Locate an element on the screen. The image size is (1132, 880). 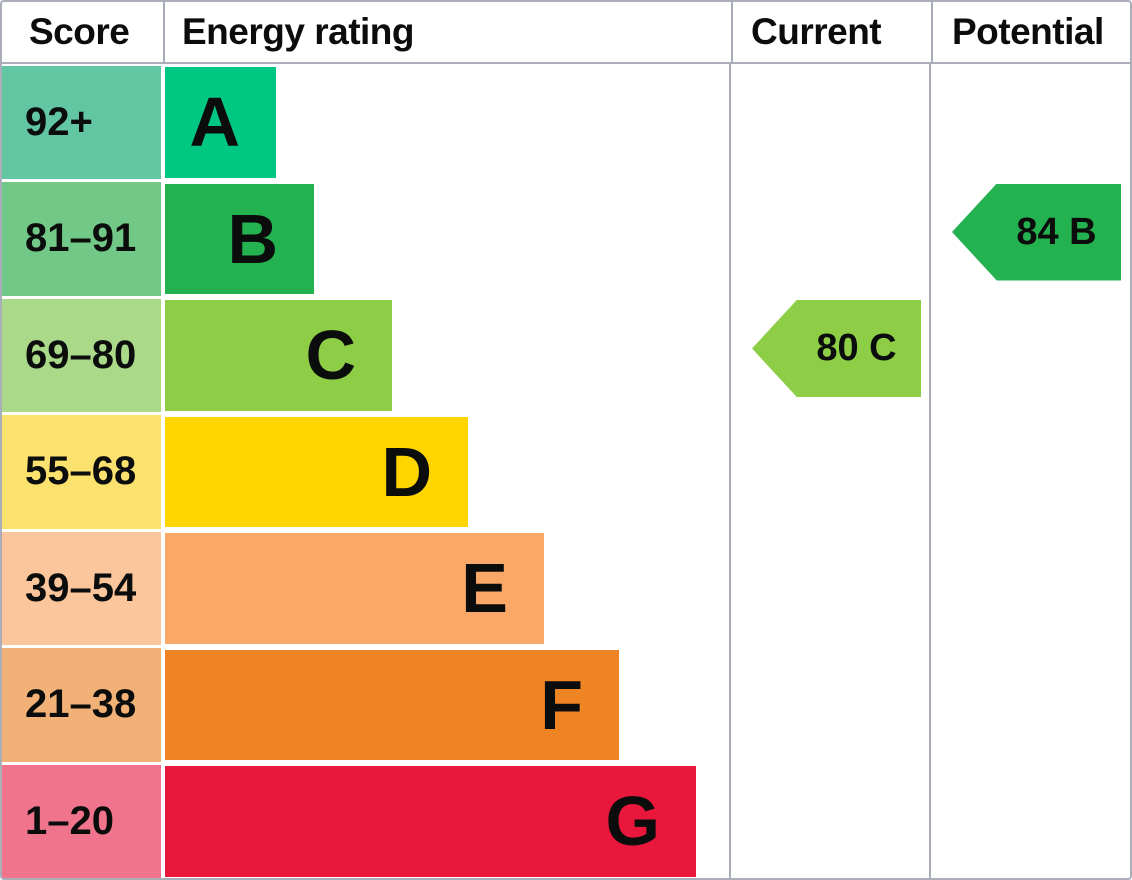
header-current-label: Current is located at coordinates (833, 32).